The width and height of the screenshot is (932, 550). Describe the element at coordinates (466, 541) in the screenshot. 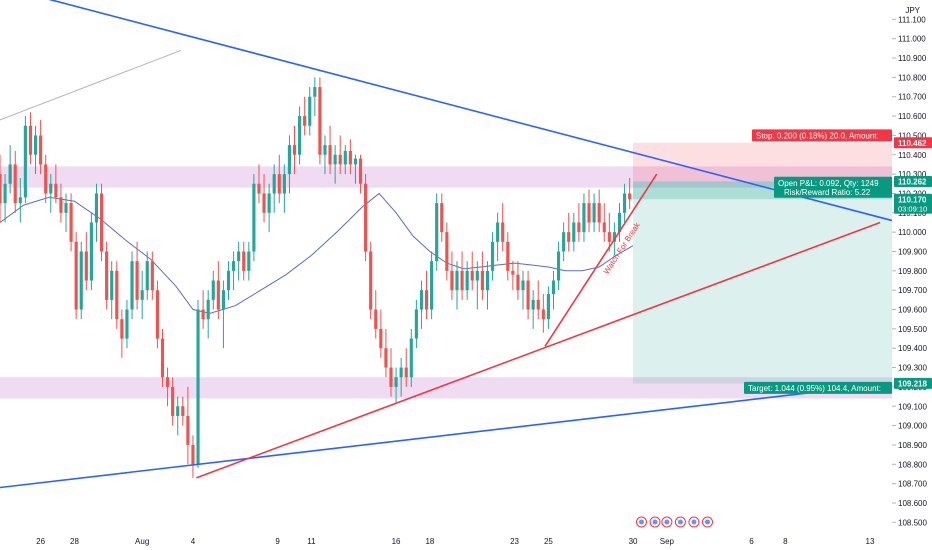

I see `time-axis: 26 28 Aug 4 9 11 16 18 23 25 30 Sep 6 8 13` at that location.